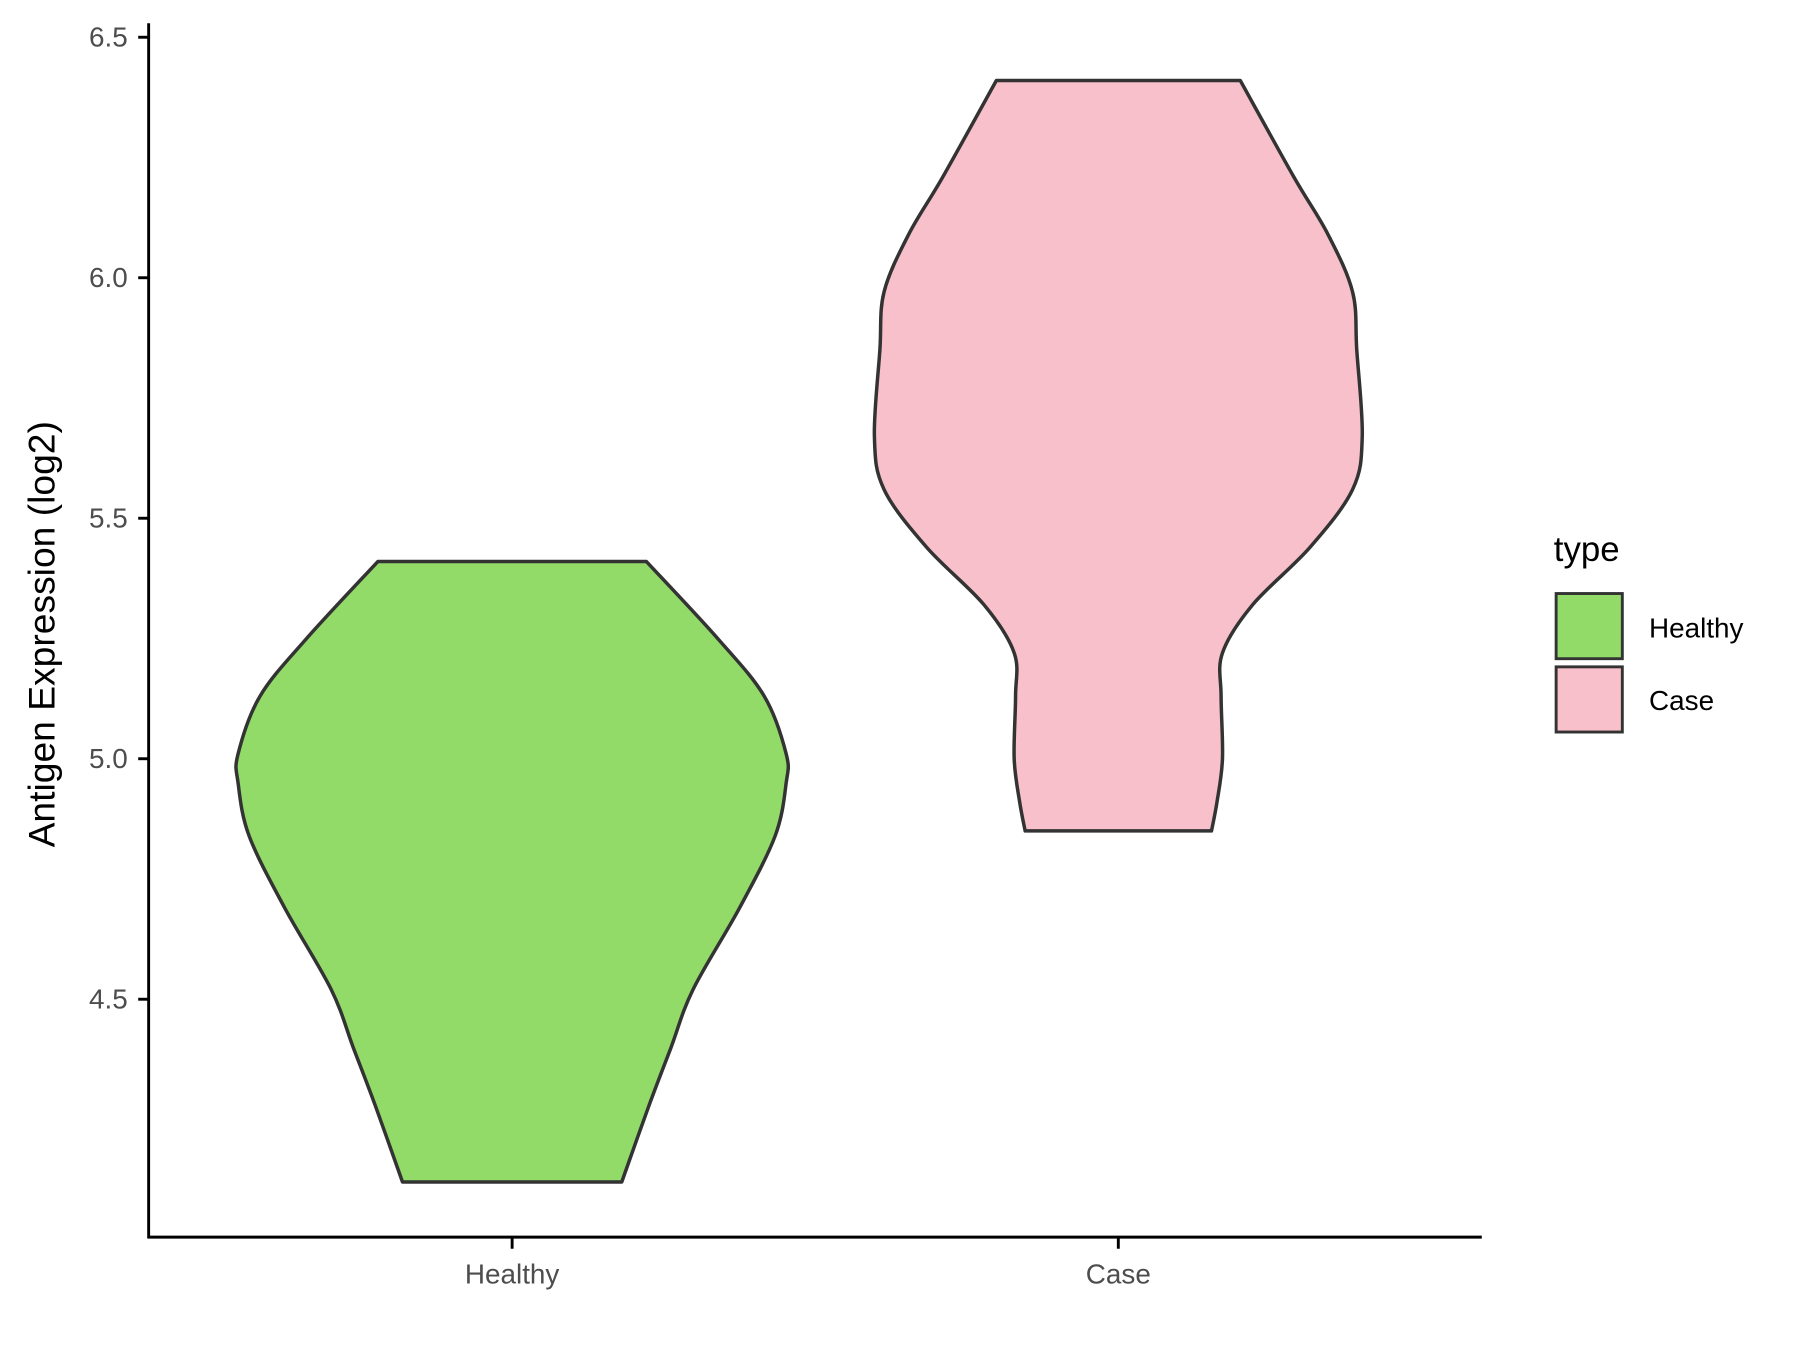 The image size is (1800, 1350). Describe the element at coordinates (1589, 699) in the screenshot. I see `legend-key-case` at that location.